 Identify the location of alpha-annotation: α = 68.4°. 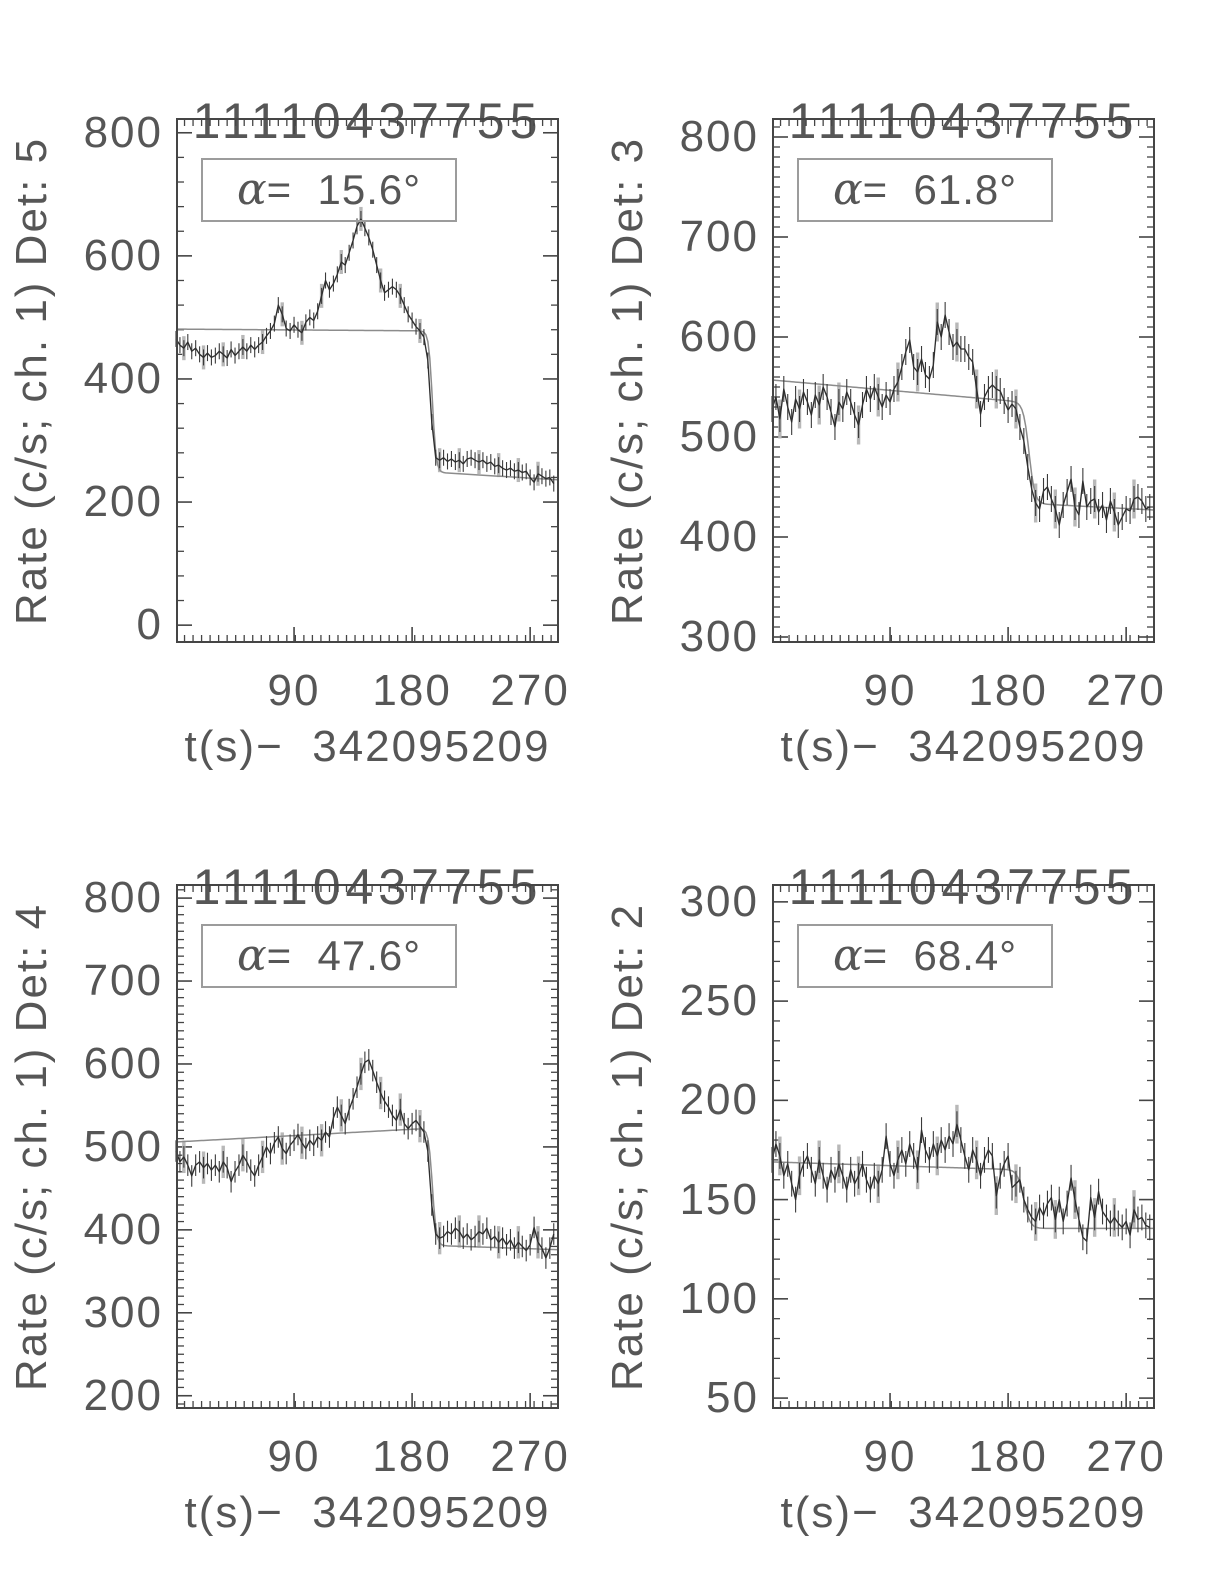
(925, 956).